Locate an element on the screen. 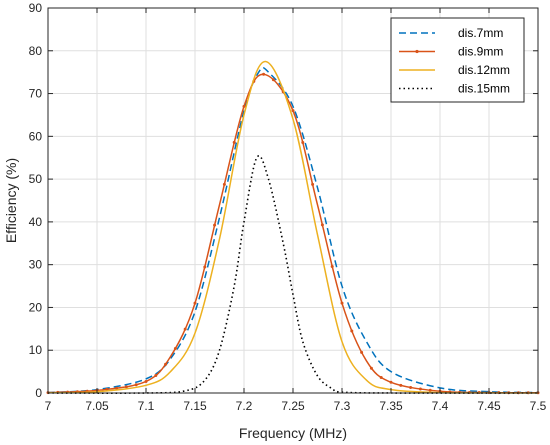  legend-item: dis.12mm is located at coordinates (454, 70).